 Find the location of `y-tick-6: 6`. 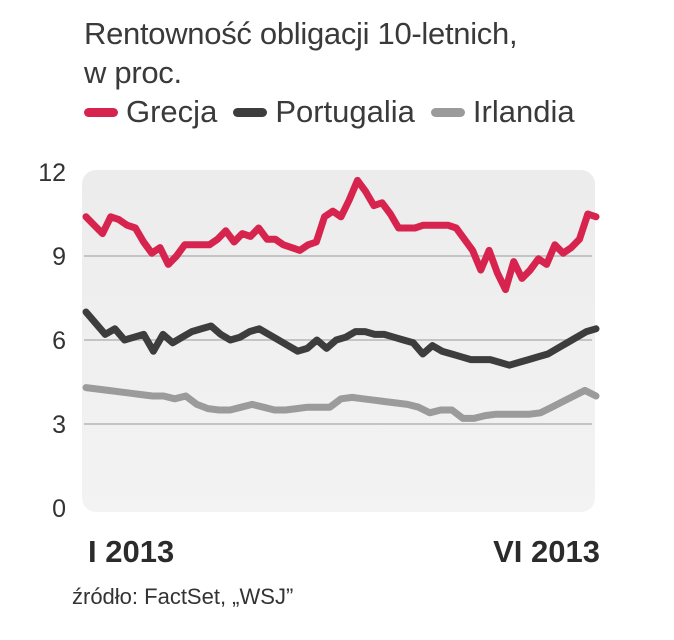

y-tick-6: 6 is located at coordinates (59, 341).